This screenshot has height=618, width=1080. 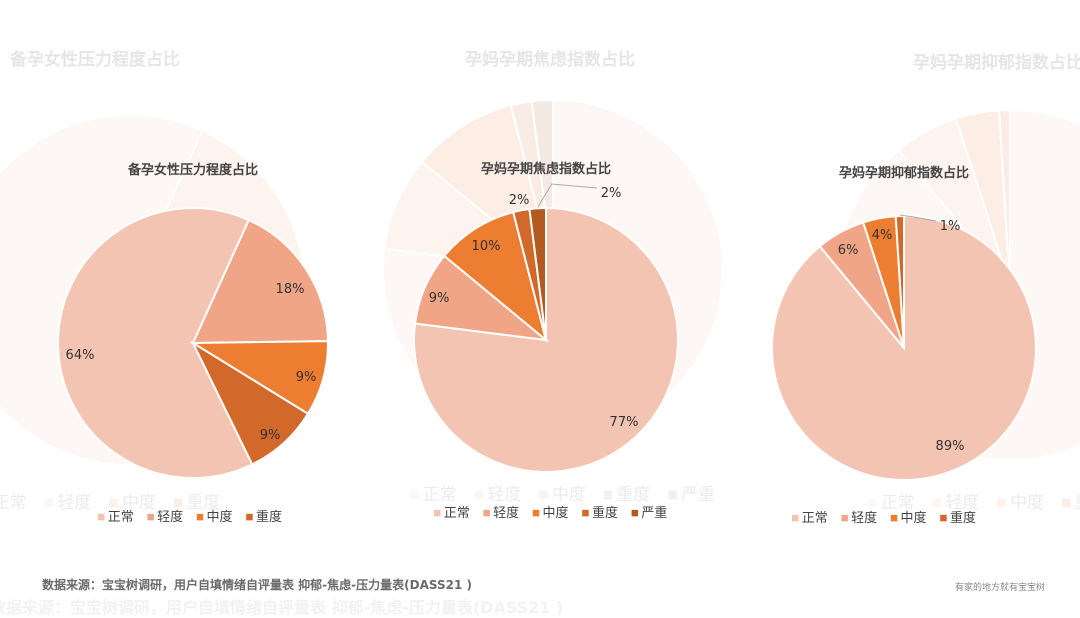 What do you see at coordinates (882, 235) in the screenshot?
I see `data-label: 4%` at bounding box center [882, 235].